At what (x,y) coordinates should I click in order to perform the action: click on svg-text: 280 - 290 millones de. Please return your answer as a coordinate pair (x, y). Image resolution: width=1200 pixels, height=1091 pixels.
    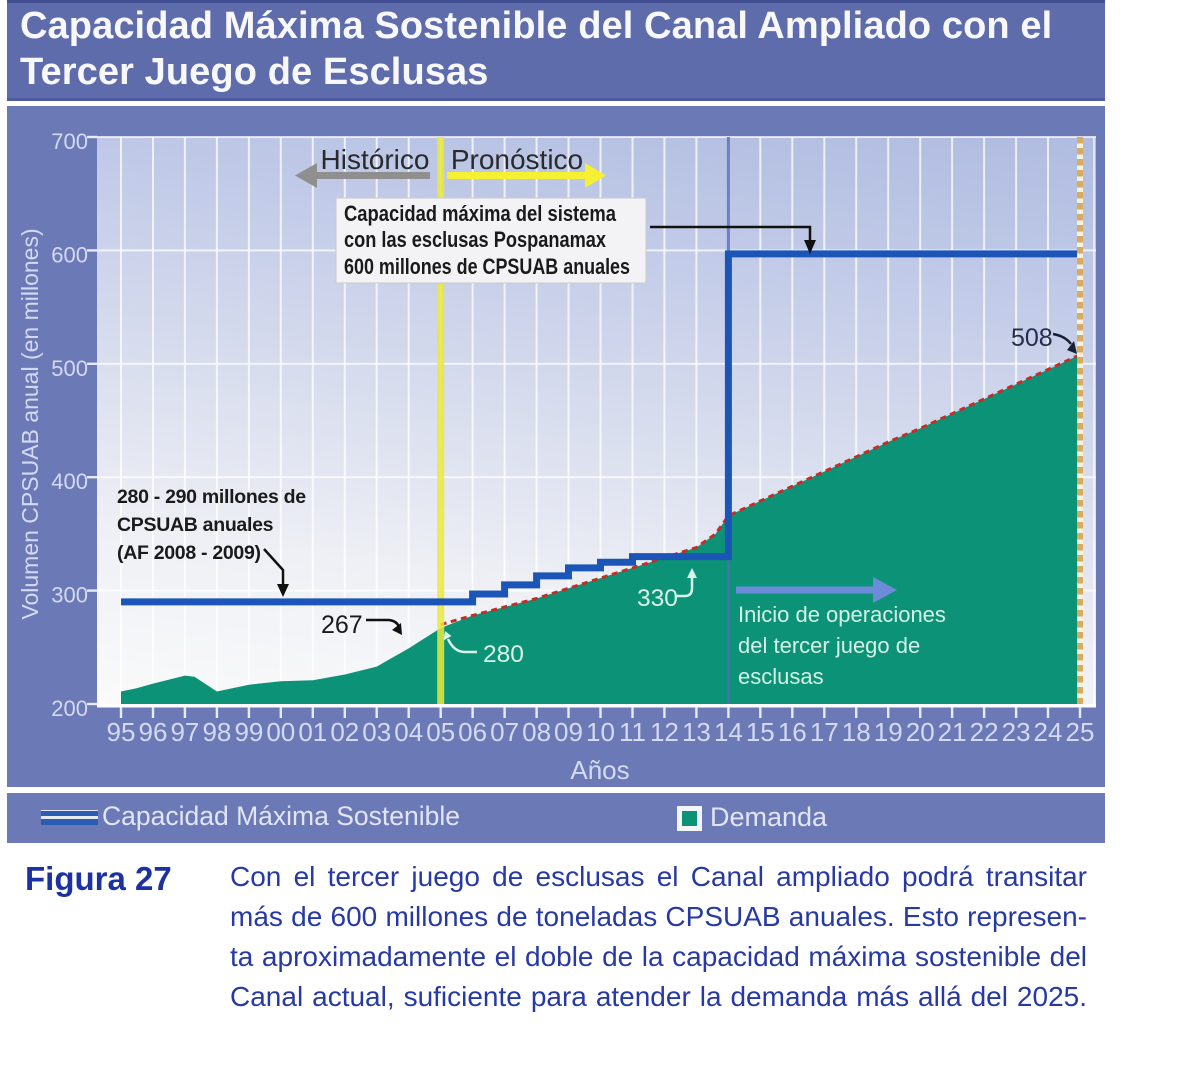
    Looking at the image, I should click on (211, 497).